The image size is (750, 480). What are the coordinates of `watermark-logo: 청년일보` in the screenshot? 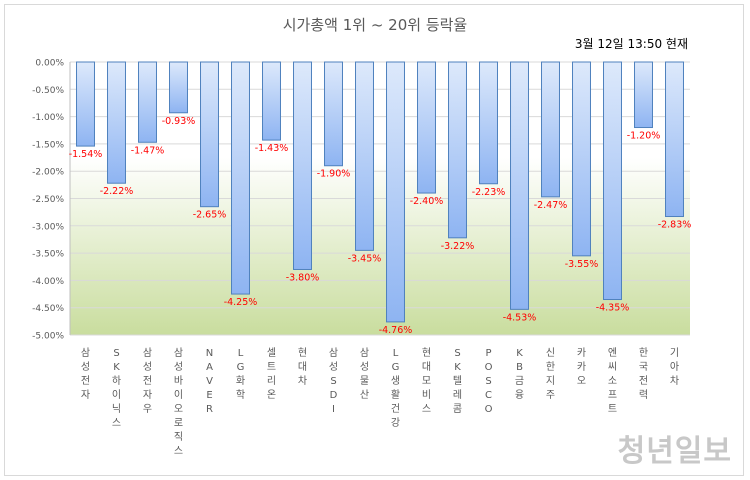 It's located at (674, 451).